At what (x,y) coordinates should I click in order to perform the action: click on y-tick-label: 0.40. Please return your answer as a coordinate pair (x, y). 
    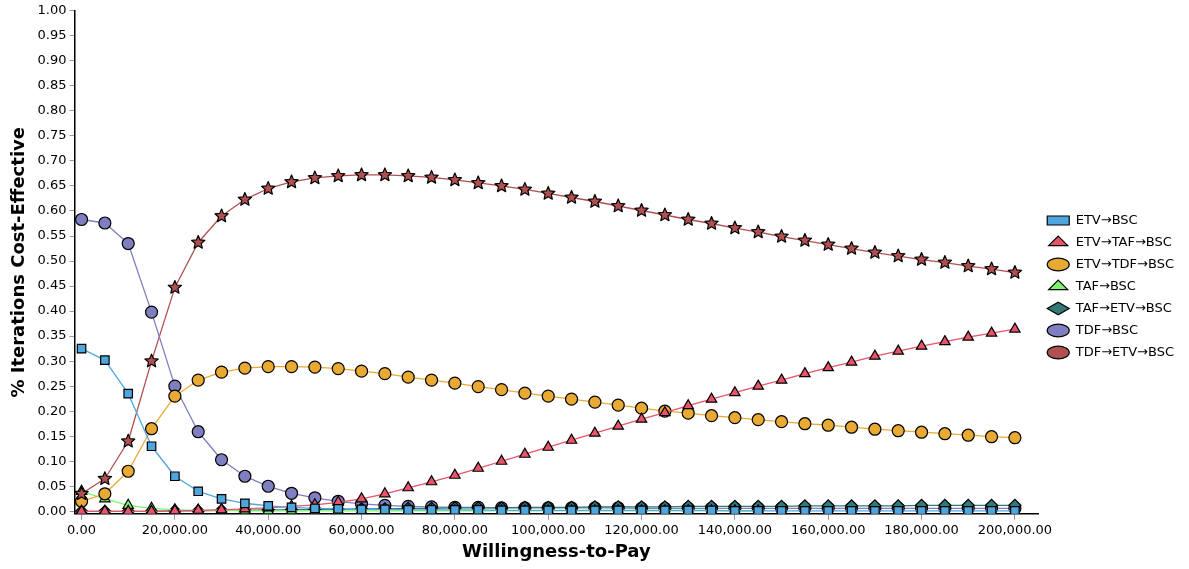
    Looking at the image, I should click on (52, 310).